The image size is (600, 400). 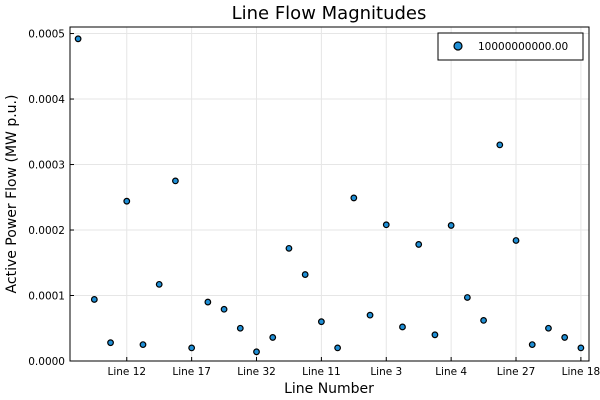 What do you see at coordinates (329, 389) in the screenshot?
I see `x-axis-label: Line Number` at bounding box center [329, 389].